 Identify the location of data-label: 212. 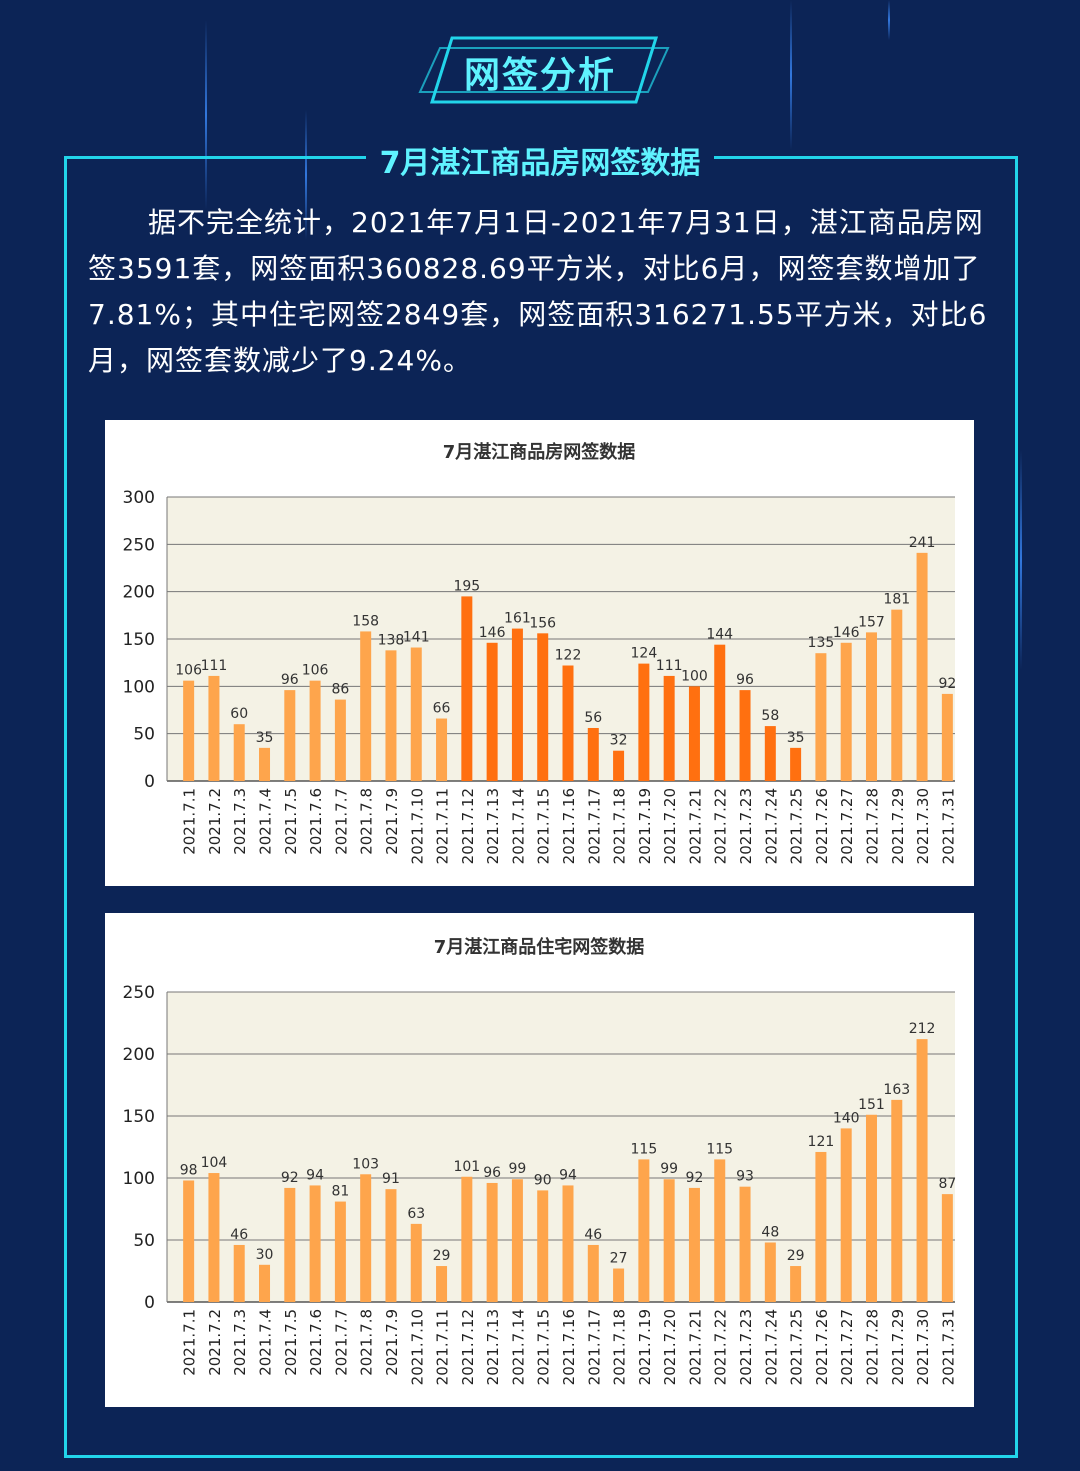
(922, 1029).